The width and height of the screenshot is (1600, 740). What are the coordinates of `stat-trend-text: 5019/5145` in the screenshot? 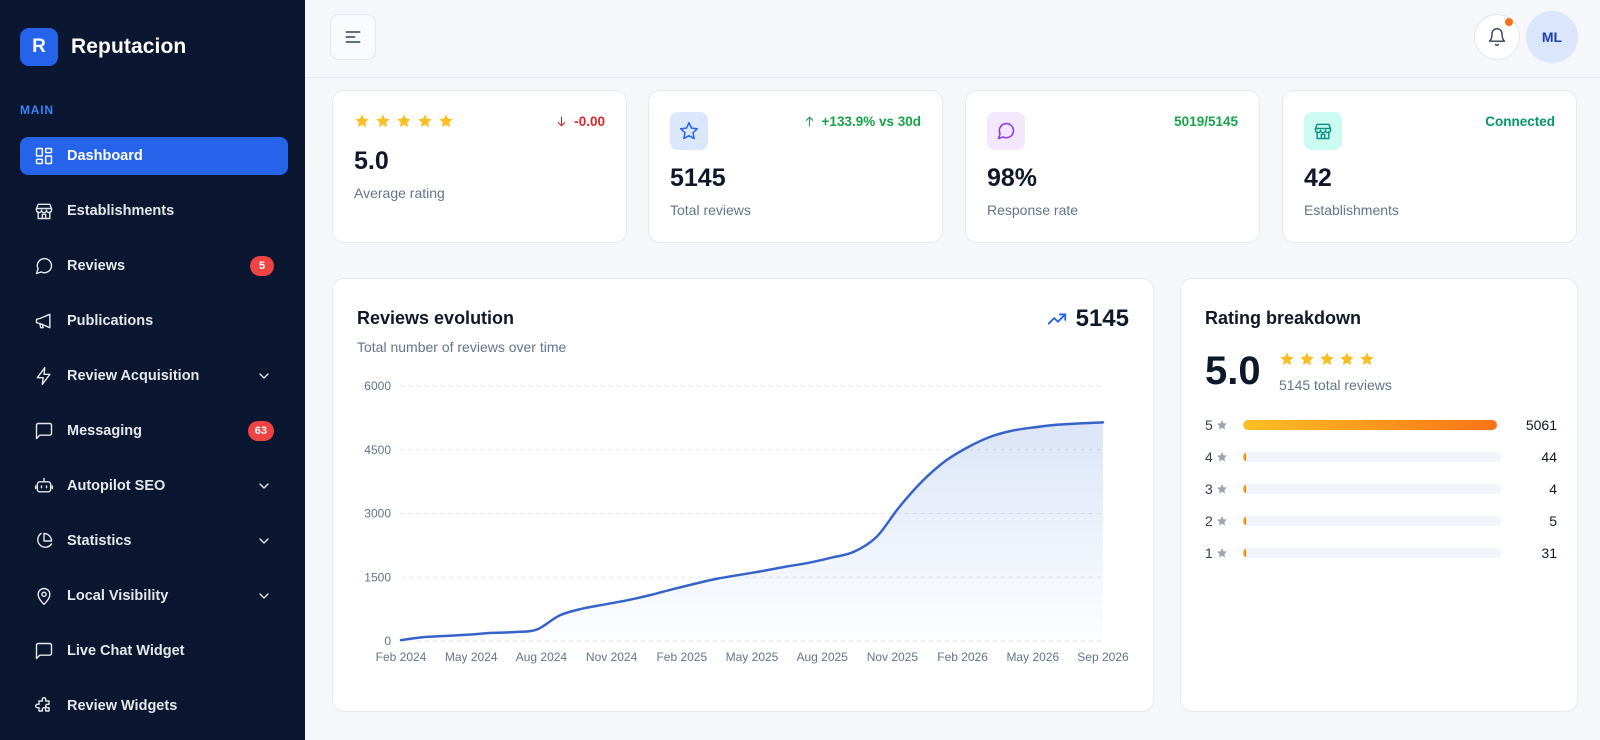 It's located at (1206, 121).